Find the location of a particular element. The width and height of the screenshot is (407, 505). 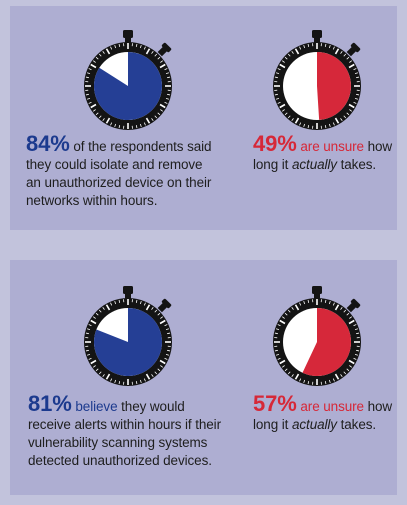

data-label-49: 49% is located at coordinates (275, 143).